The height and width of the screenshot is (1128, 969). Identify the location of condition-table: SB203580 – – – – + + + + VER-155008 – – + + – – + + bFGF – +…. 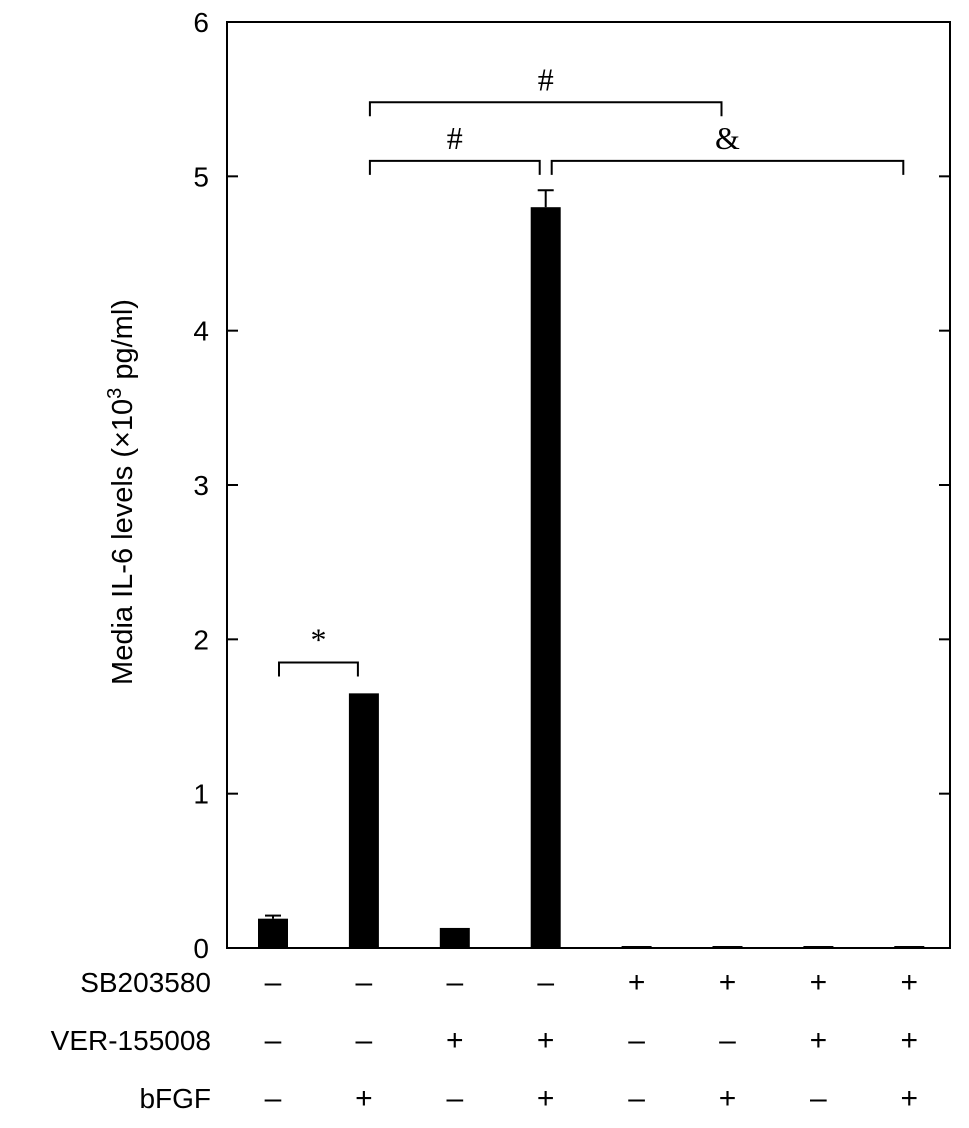
(484, 1040).